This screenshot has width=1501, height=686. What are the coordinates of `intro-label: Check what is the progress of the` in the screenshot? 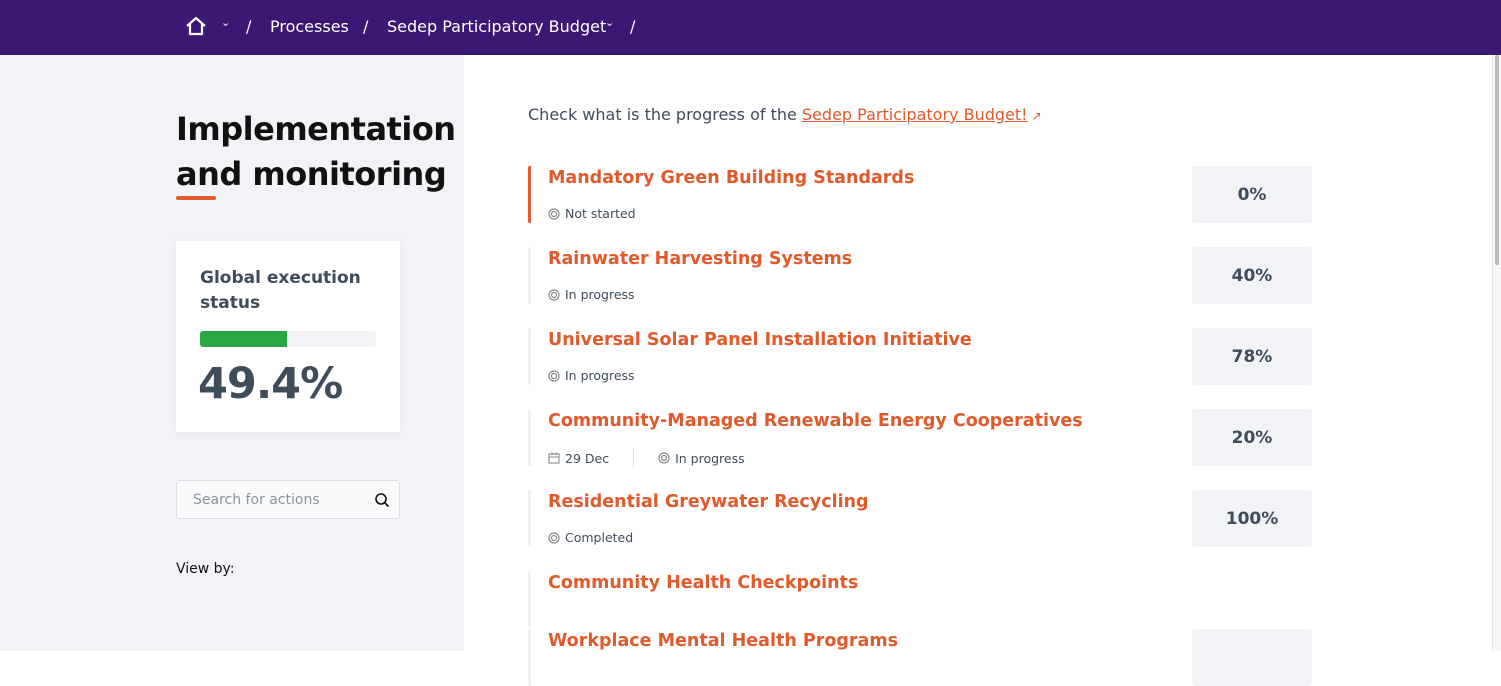 It's located at (665, 114).